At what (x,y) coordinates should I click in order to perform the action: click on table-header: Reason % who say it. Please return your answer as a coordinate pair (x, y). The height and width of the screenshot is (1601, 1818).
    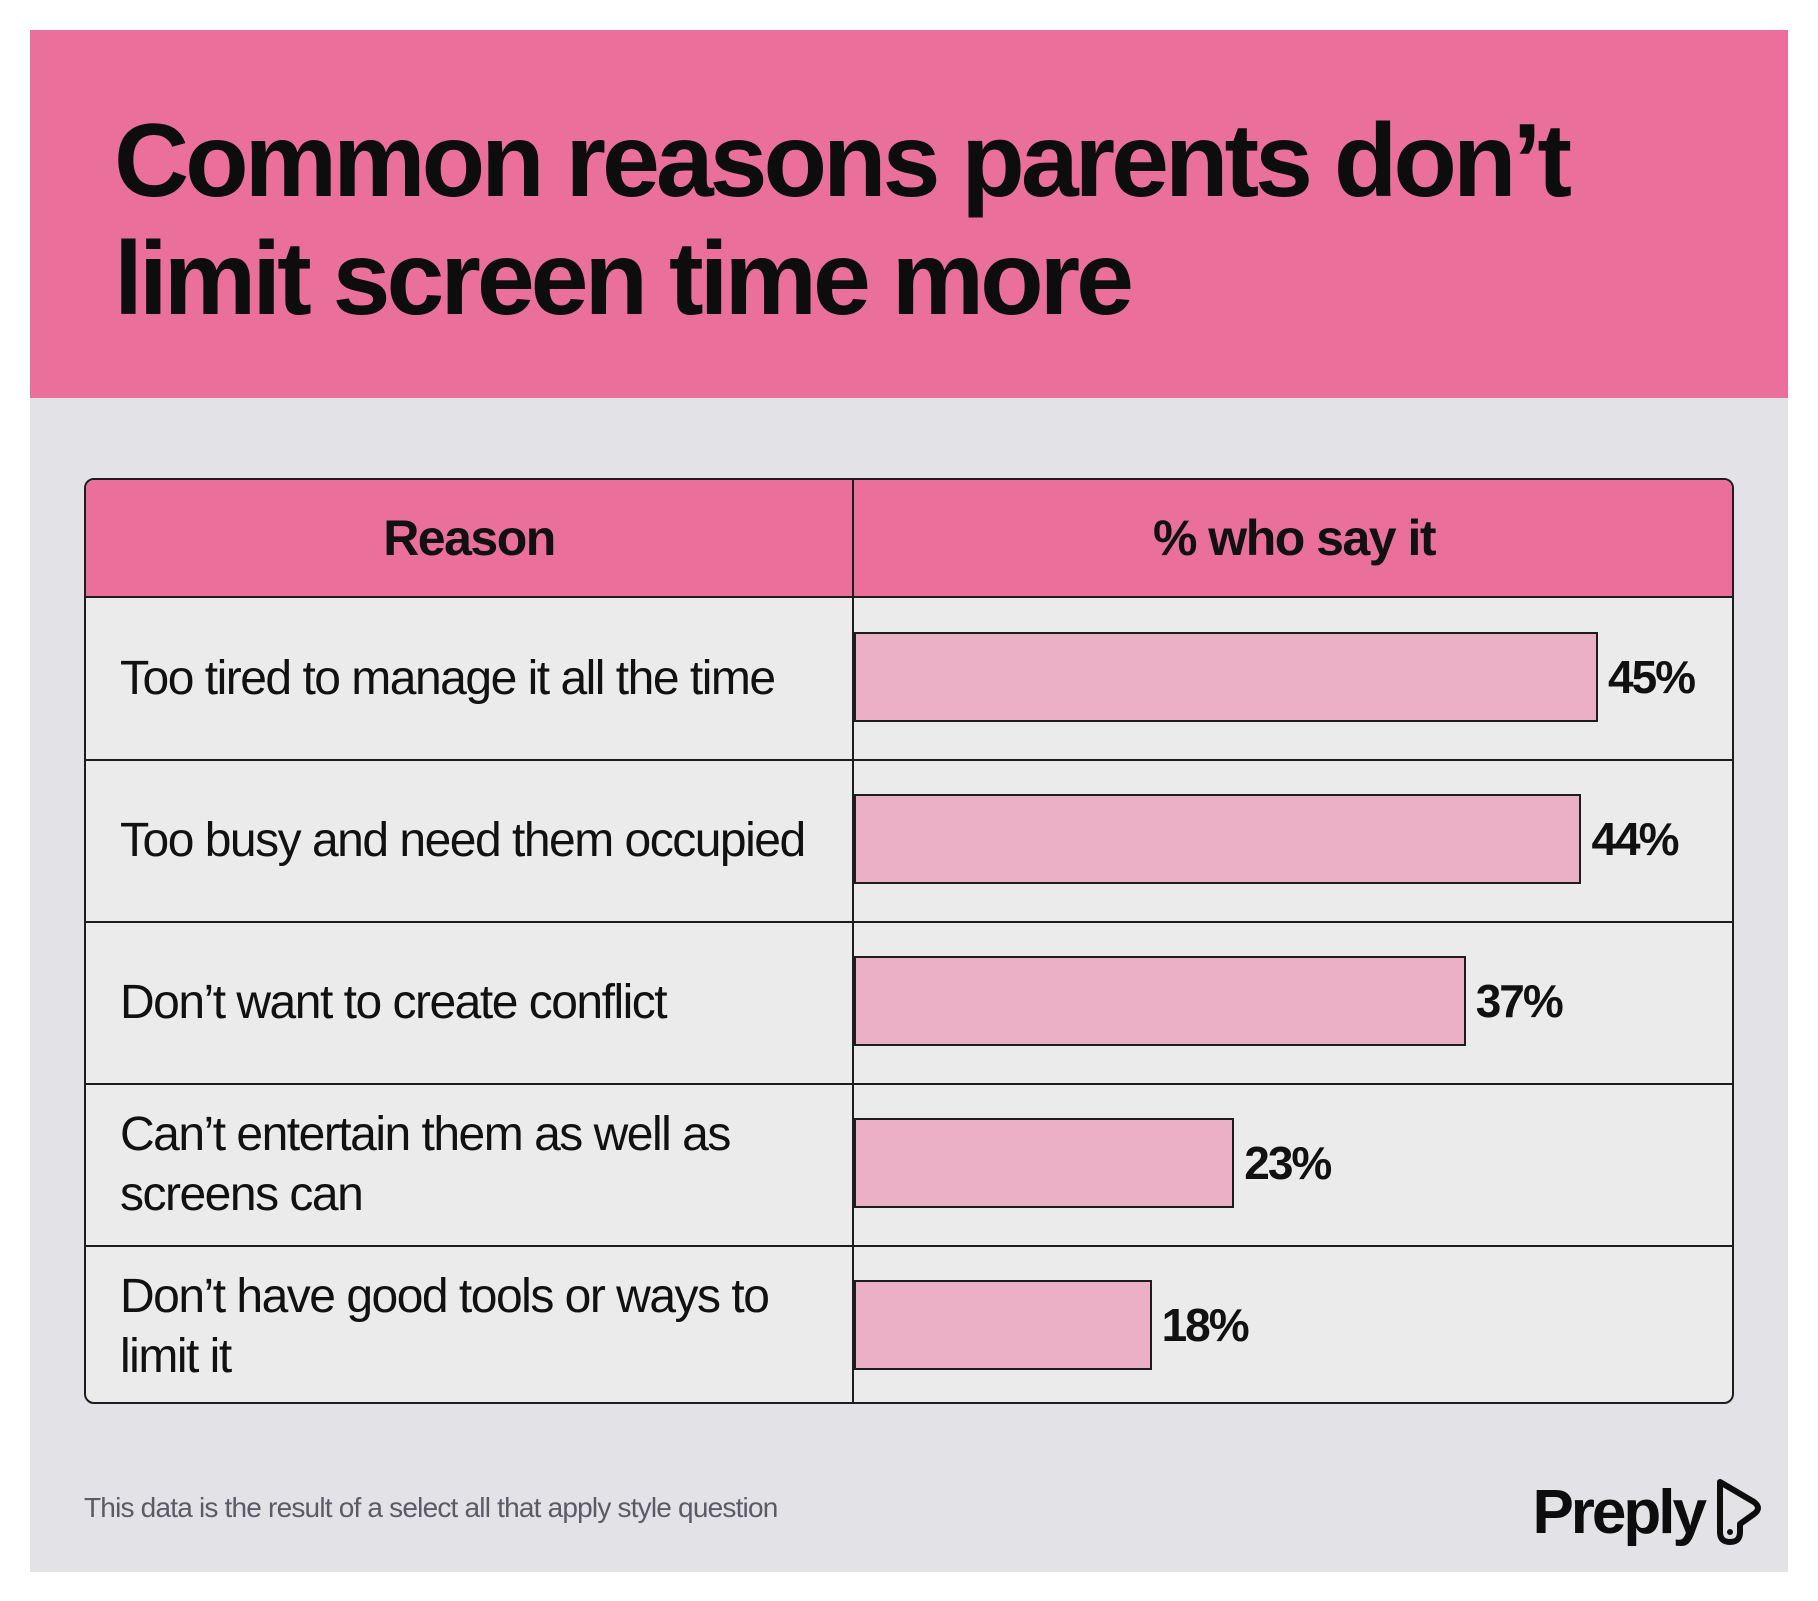
    Looking at the image, I should click on (909, 539).